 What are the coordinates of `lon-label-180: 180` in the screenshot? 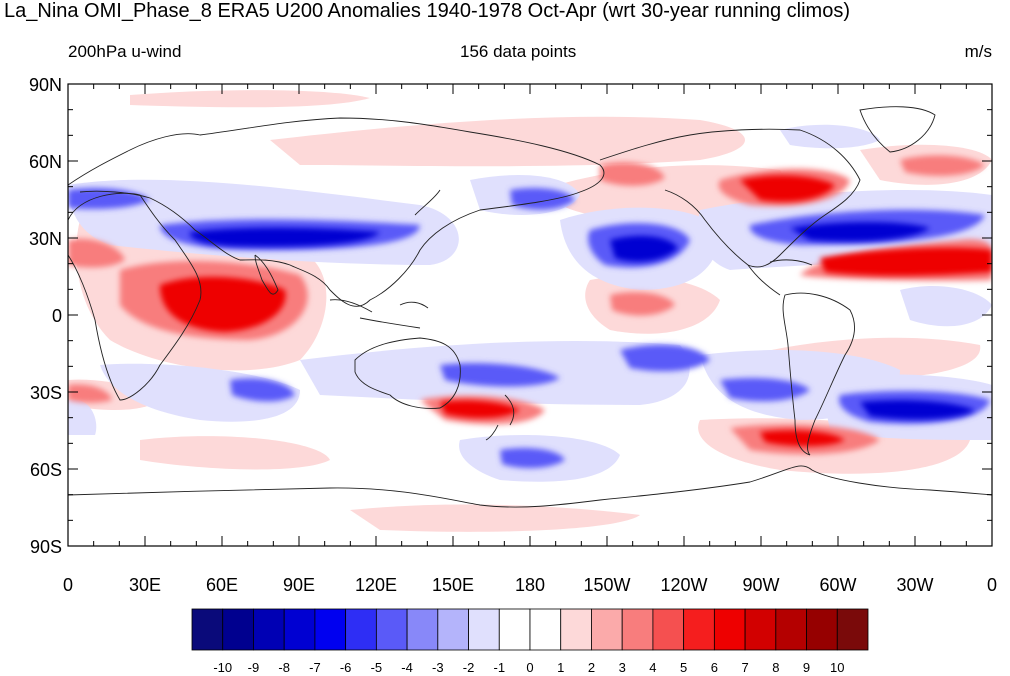 It's located at (530, 585).